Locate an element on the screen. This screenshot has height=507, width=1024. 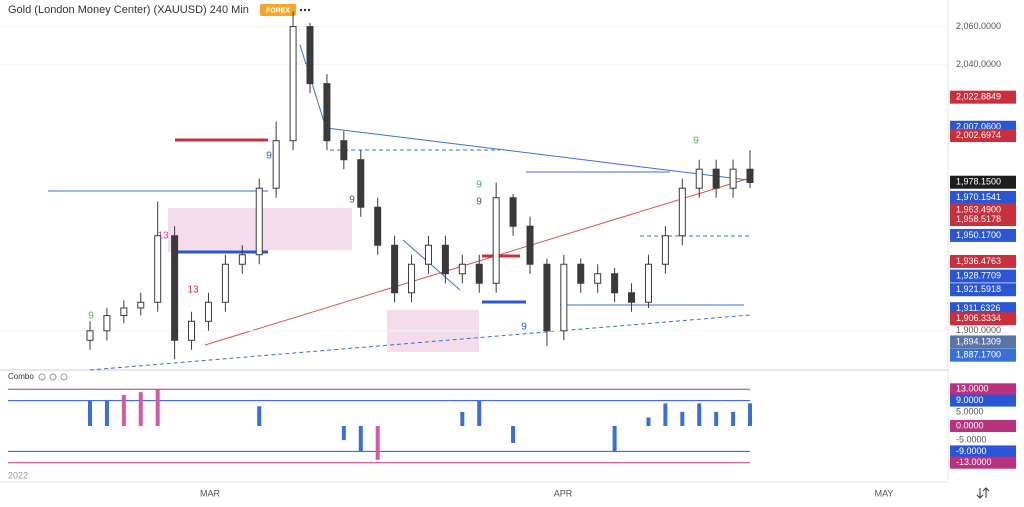
price-tag-label: 1,906.3334 is located at coordinates (978, 318).